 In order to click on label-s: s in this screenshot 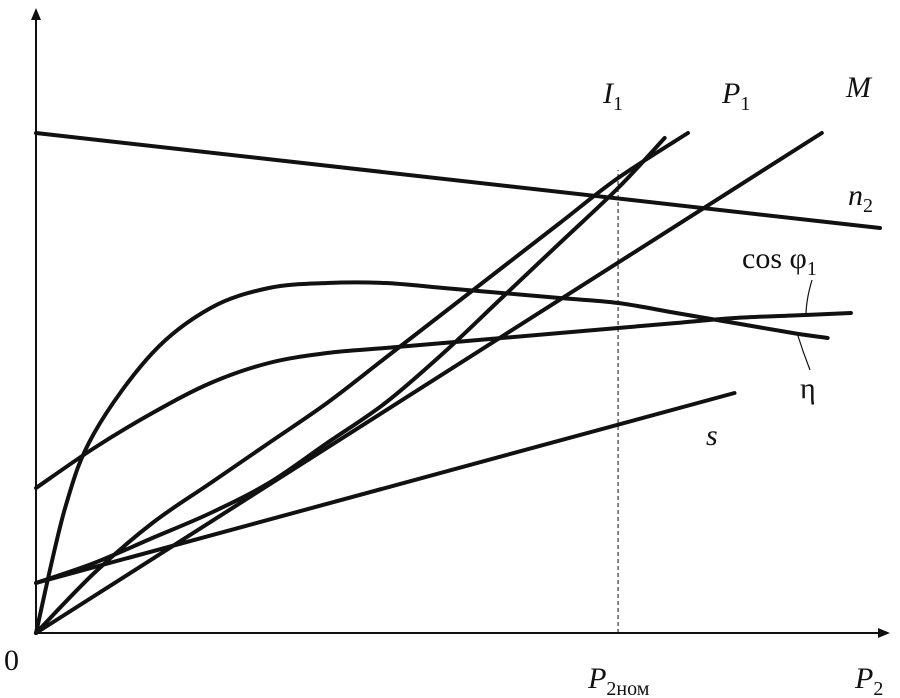, I will do `click(712, 435)`.